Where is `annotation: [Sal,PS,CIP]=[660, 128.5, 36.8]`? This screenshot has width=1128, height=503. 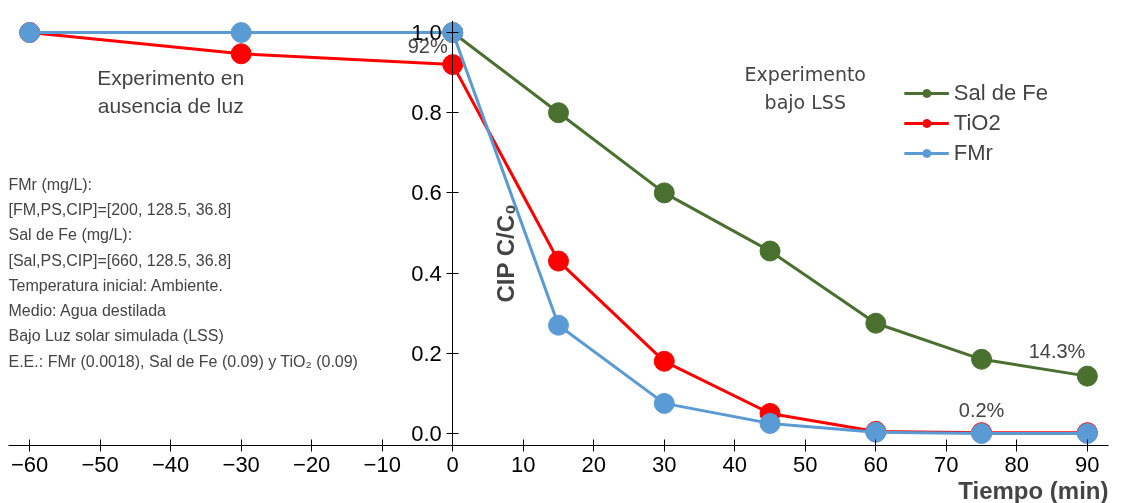
annotation: [Sal,PS,CIP]=[660, 128.5, 36.8] is located at coordinates (120, 260).